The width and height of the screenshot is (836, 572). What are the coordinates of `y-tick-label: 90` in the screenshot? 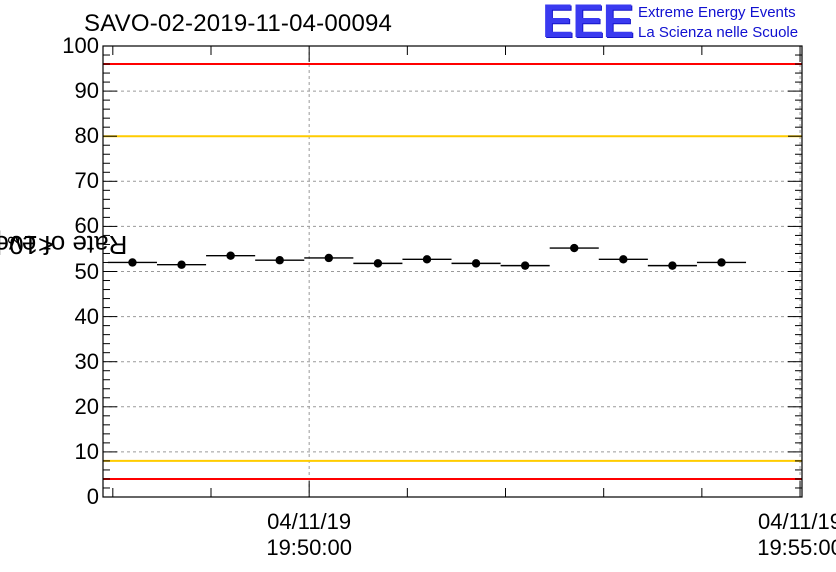 It's located at (86, 91).